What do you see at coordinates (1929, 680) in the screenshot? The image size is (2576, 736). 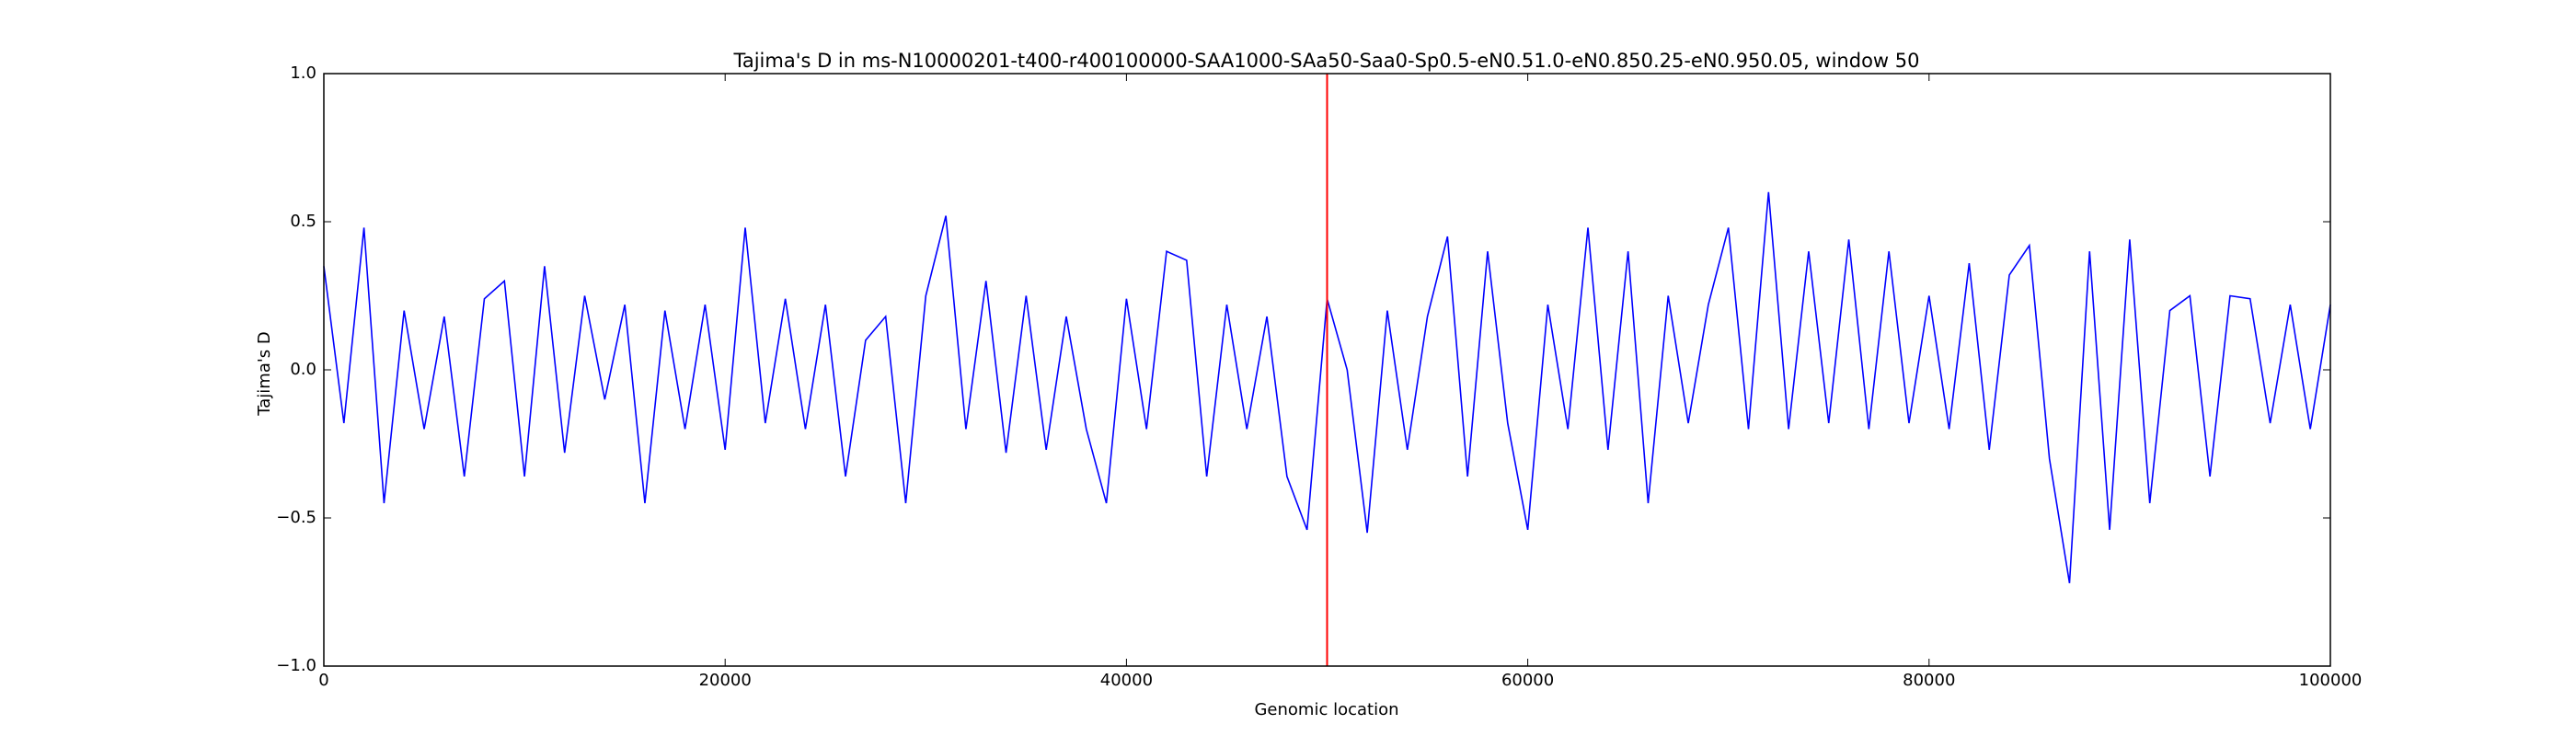 I see `x-tick-label: 80000` at bounding box center [1929, 680].